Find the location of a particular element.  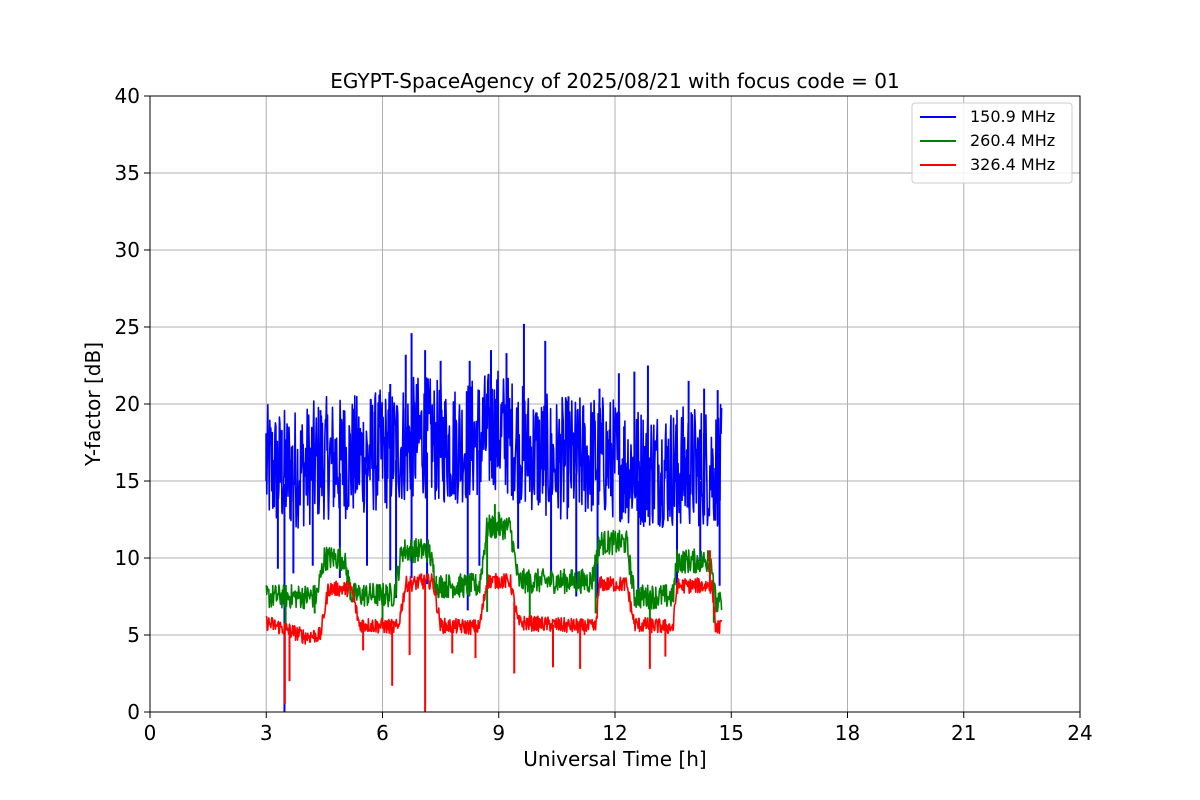

legend-box is located at coordinates (992, 143).